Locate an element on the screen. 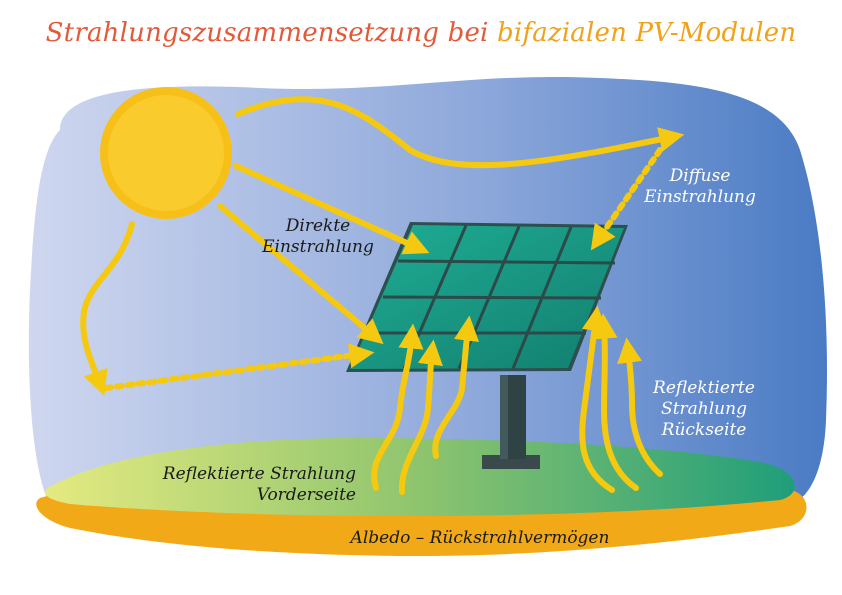 The height and width of the screenshot is (595, 842). diffuse-dotted-arrow is located at coordinates (626, 199).